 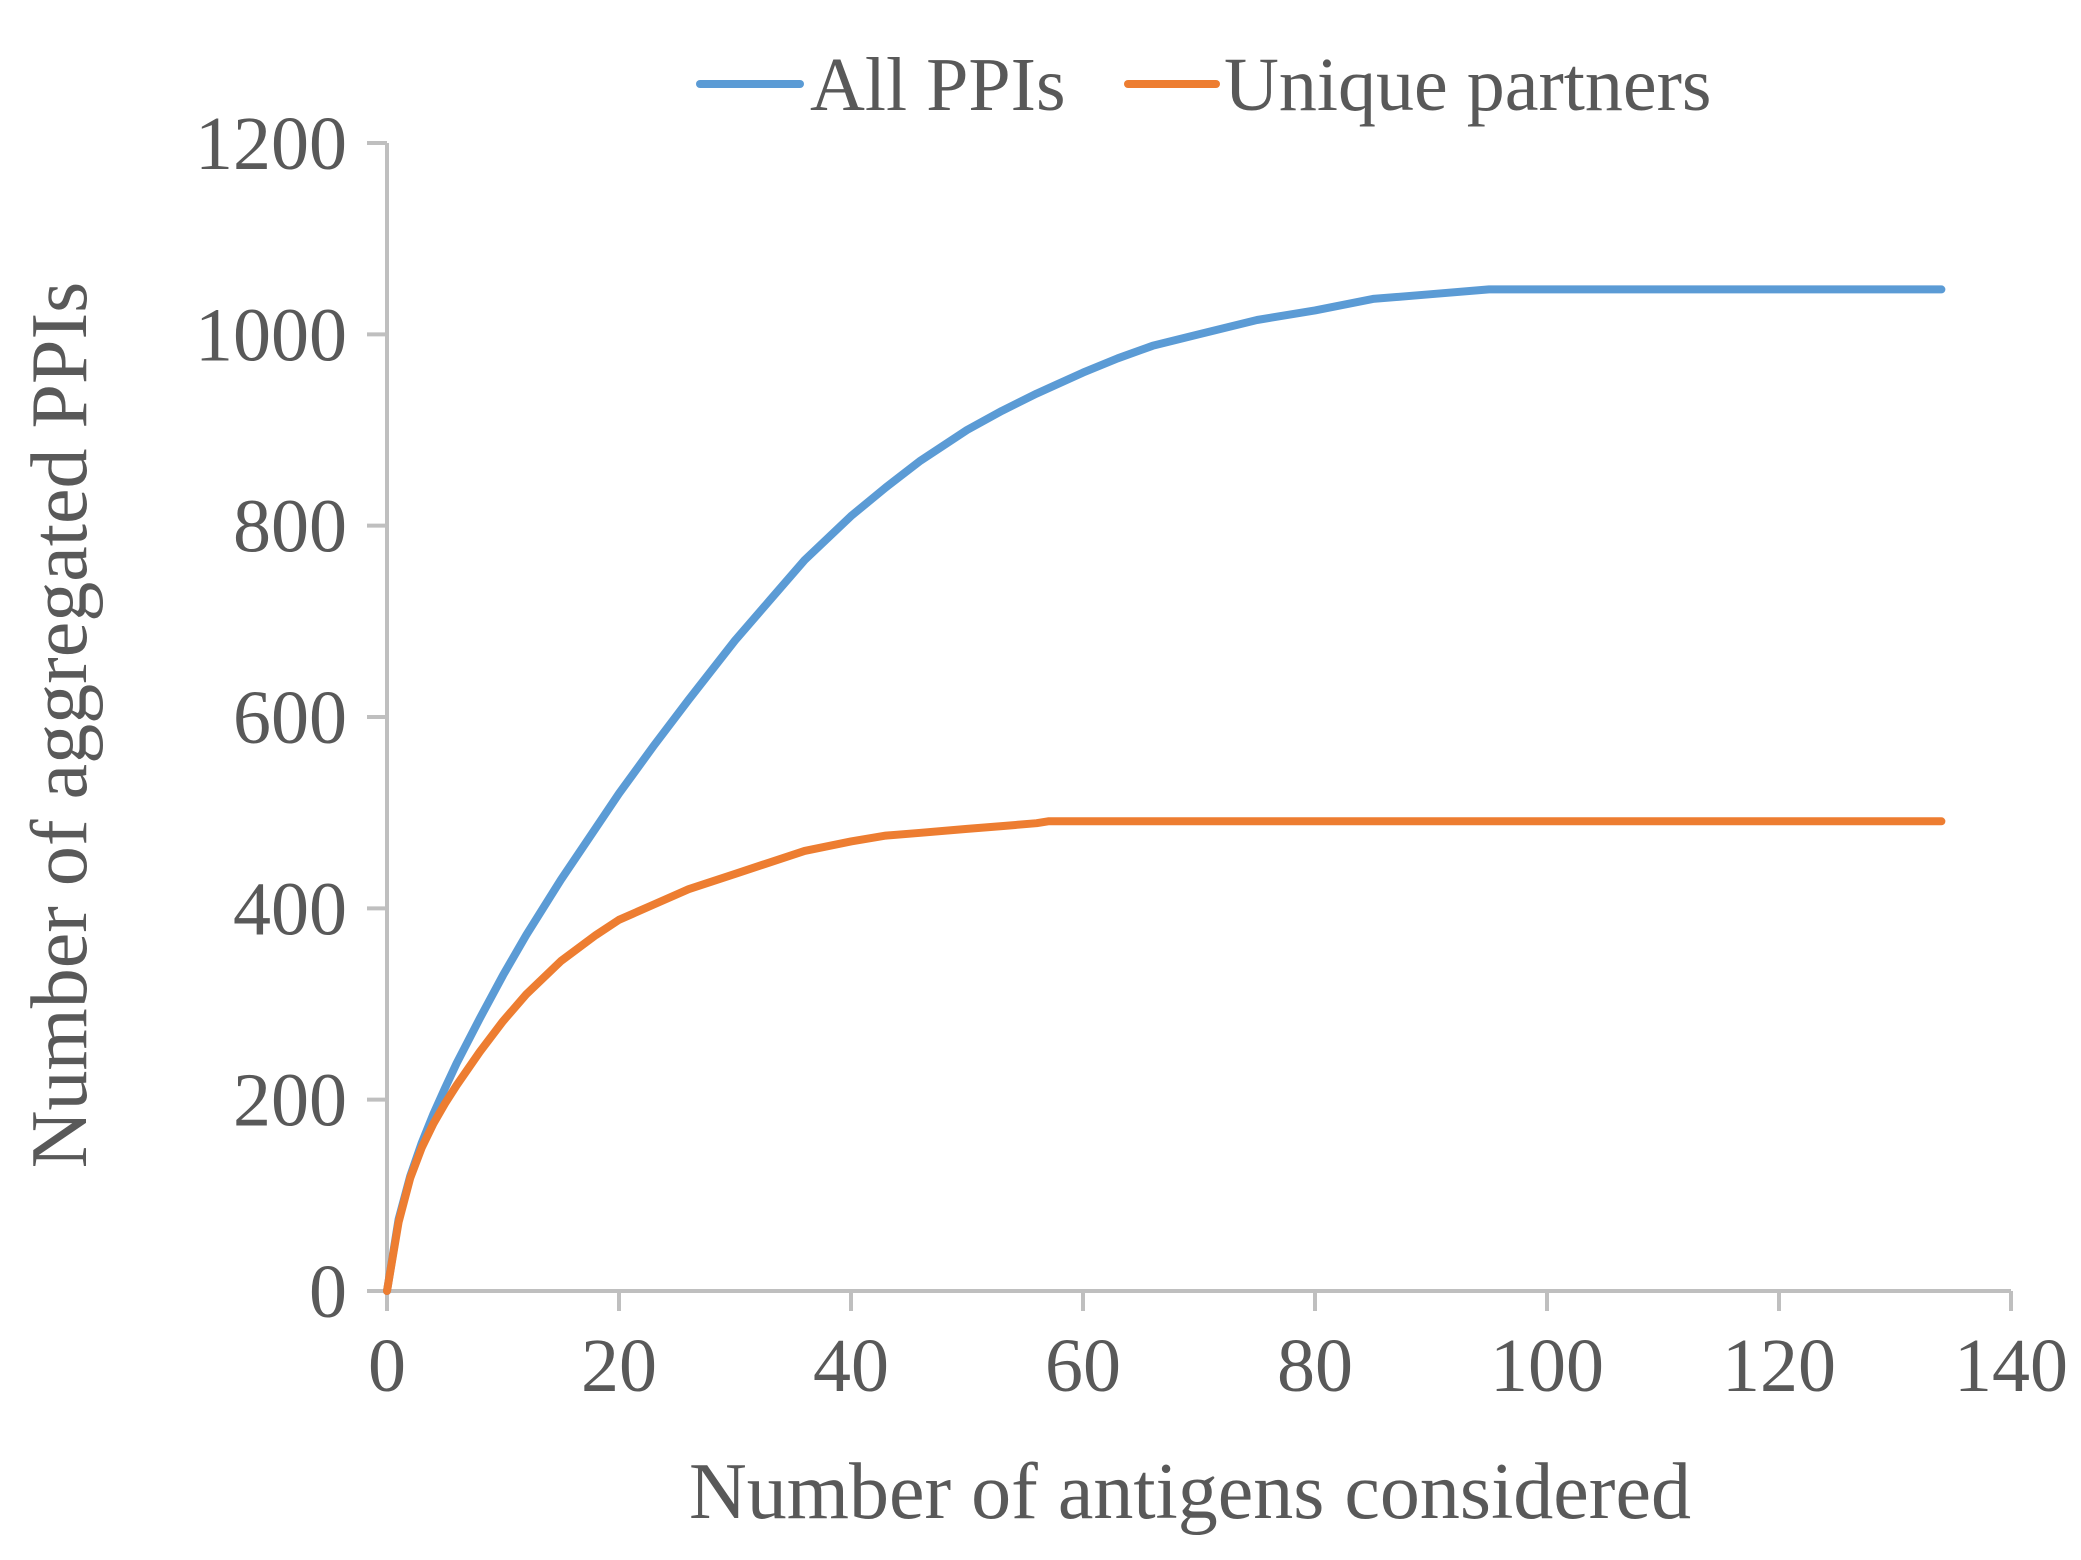 What do you see at coordinates (1468, 85) in the screenshot?
I see `legend-label-unique-partners: Unique partners` at bounding box center [1468, 85].